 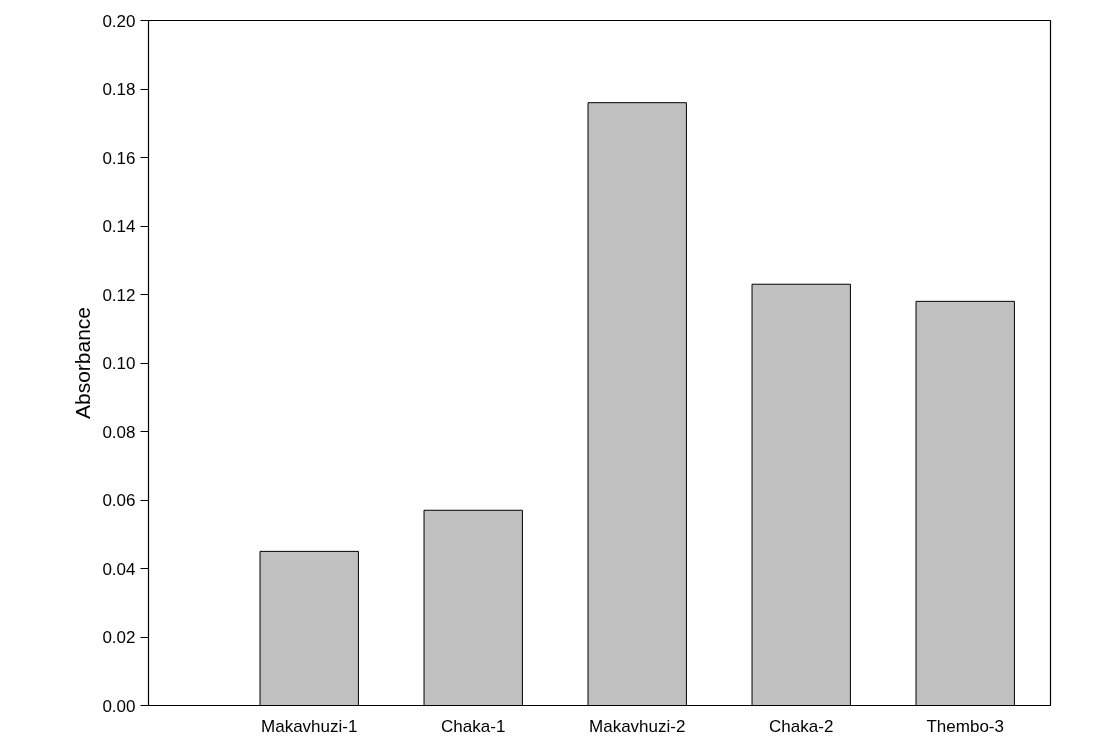 What do you see at coordinates (119, 637) in the screenshot?
I see `y-tick-label: 0.02` at bounding box center [119, 637].